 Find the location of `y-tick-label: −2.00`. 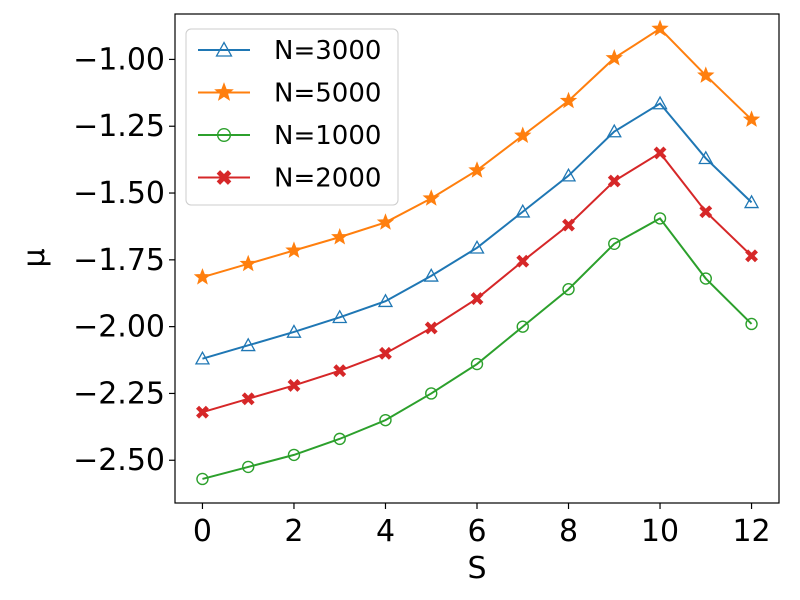

y-tick-label: −2.00 is located at coordinates (119, 327).